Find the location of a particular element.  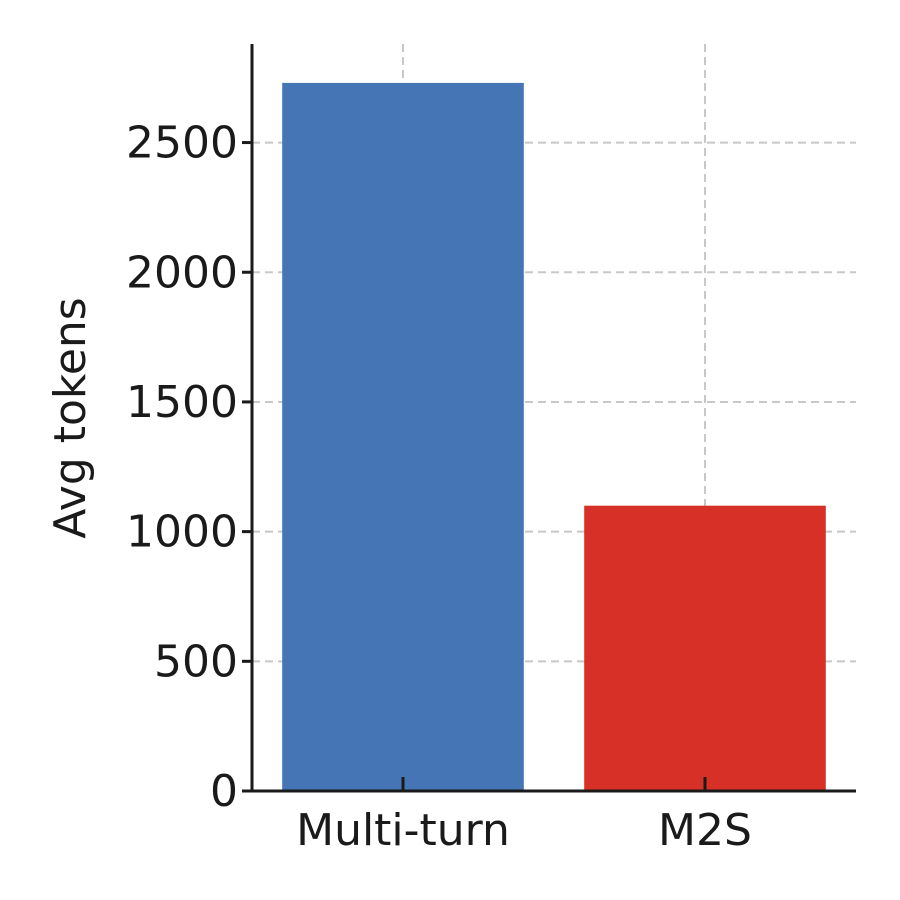

bar-m2s is located at coordinates (705, 648).